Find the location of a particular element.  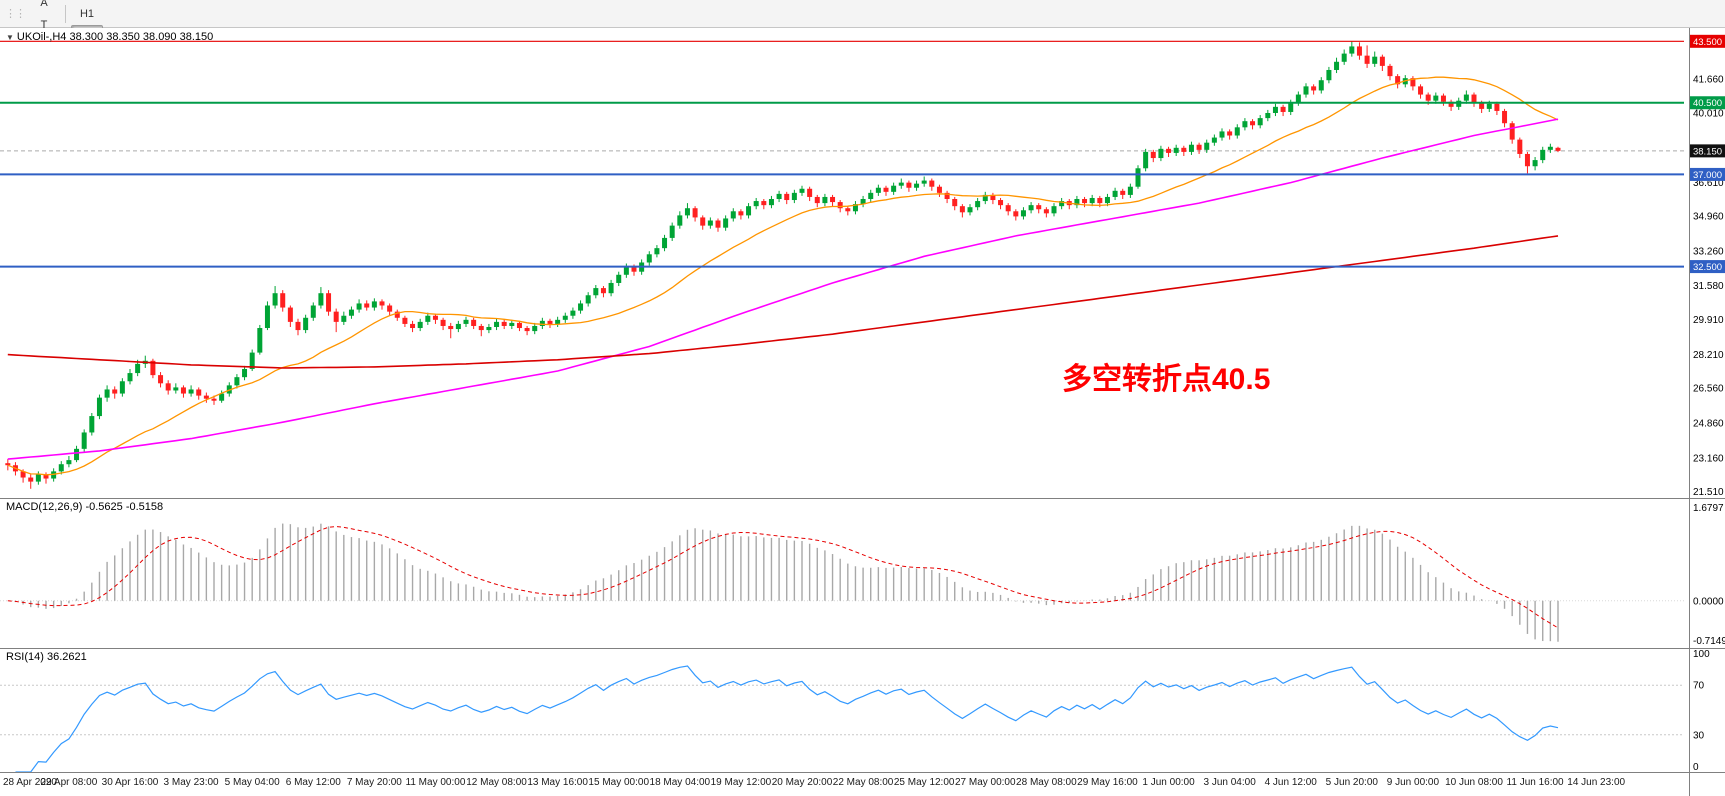

svg-text: 32.500 is located at coordinates (1707, 267).